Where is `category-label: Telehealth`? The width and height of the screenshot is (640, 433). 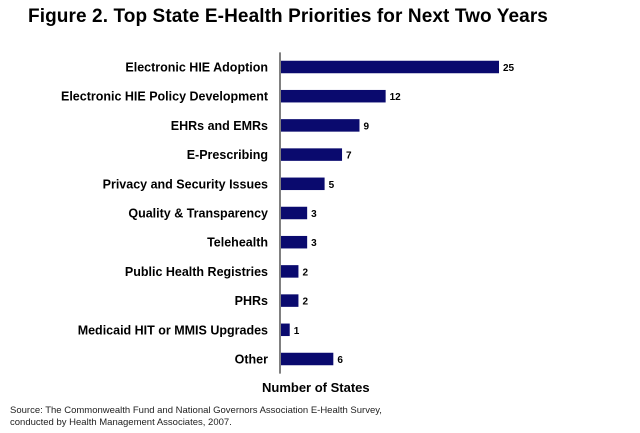 category-label: Telehealth is located at coordinates (237, 243).